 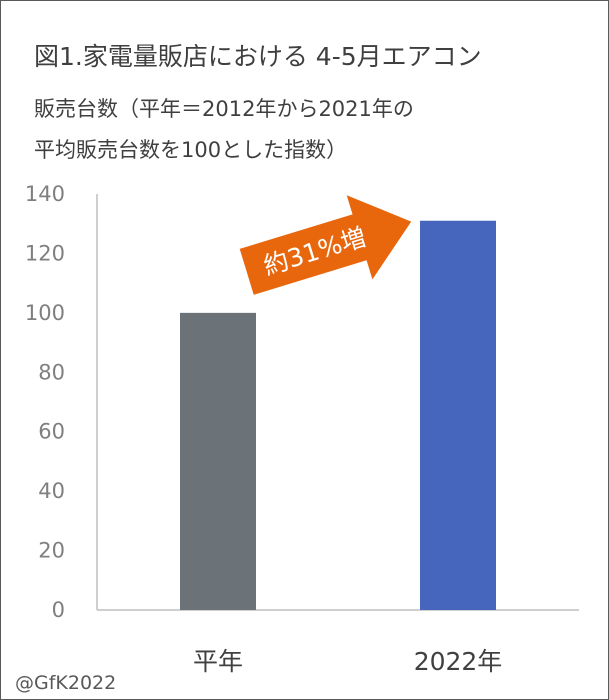 I want to click on increase-arrow: 約31%増, so click(x=325, y=245).